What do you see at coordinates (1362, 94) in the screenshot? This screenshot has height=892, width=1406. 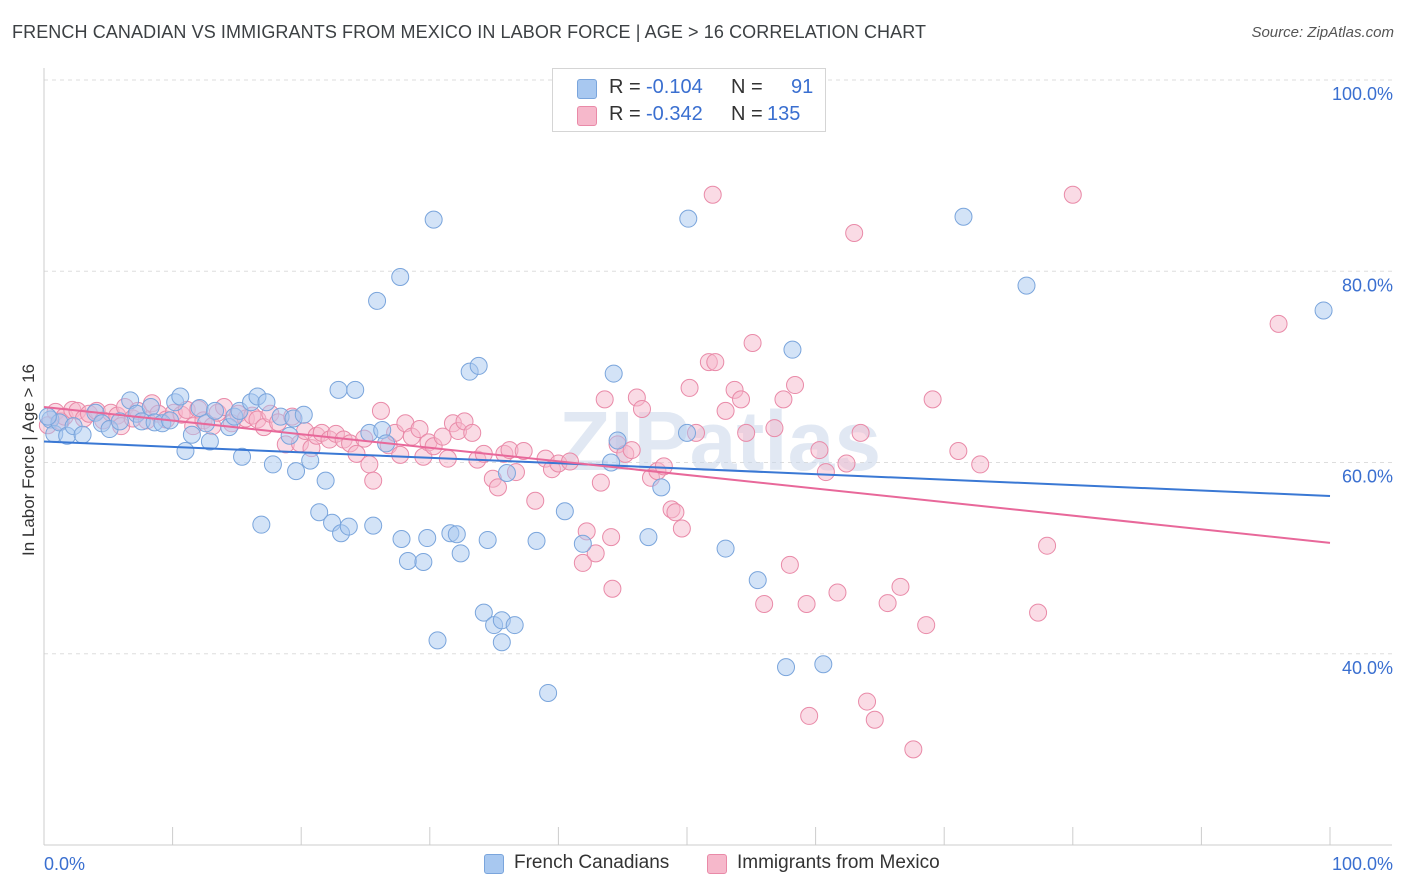 I see `y-tick-label: 100.0%` at bounding box center [1362, 94].